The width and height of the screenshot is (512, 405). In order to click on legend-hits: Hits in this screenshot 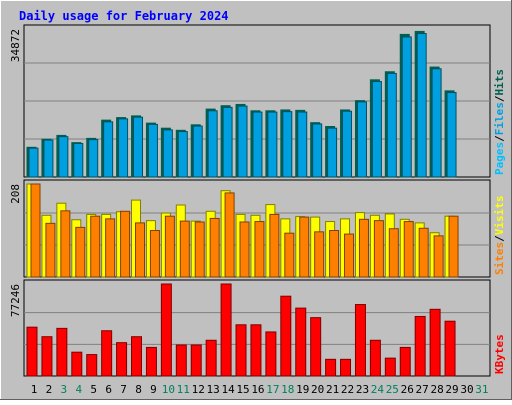, I will do `click(499, 82)`.